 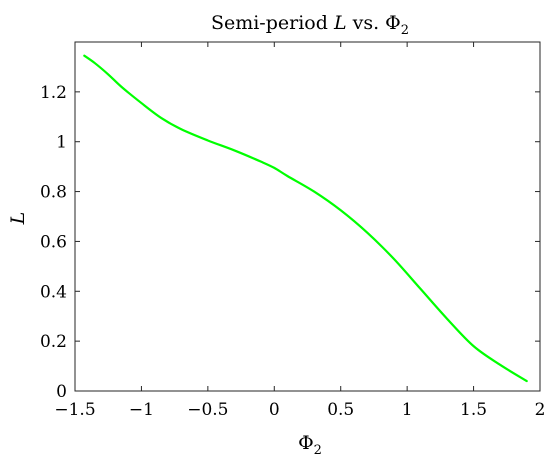 What do you see at coordinates (274, 410) in the screenshot?
I see `x-tick-label: 0` at bounding box center [274, 410].